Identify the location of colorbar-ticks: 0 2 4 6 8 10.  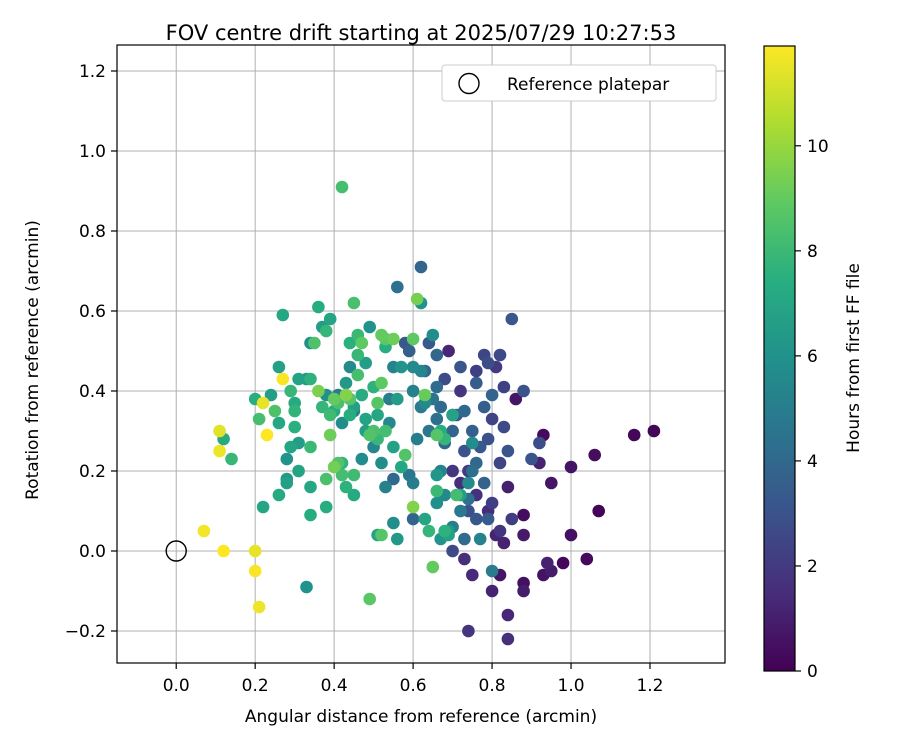
(812, 409).